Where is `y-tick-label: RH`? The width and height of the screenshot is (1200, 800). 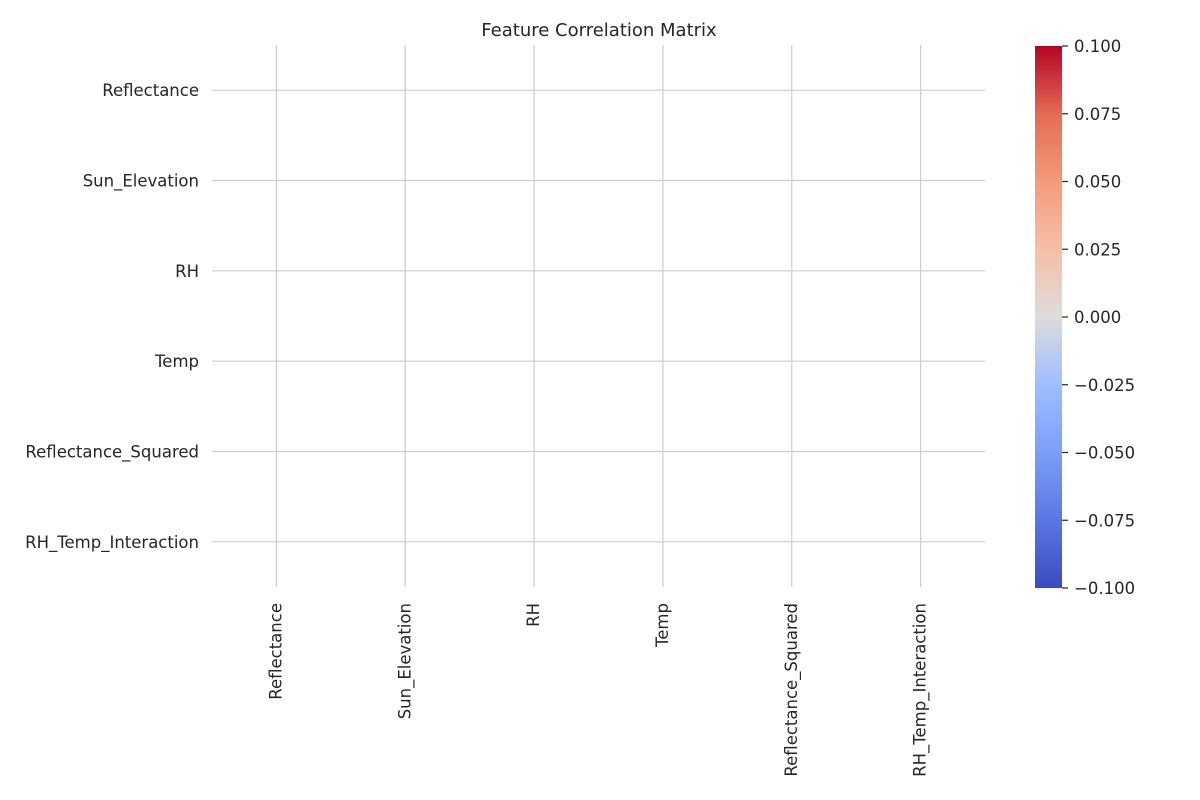 y-tick-label: RH is located at coordinates (187, 271).